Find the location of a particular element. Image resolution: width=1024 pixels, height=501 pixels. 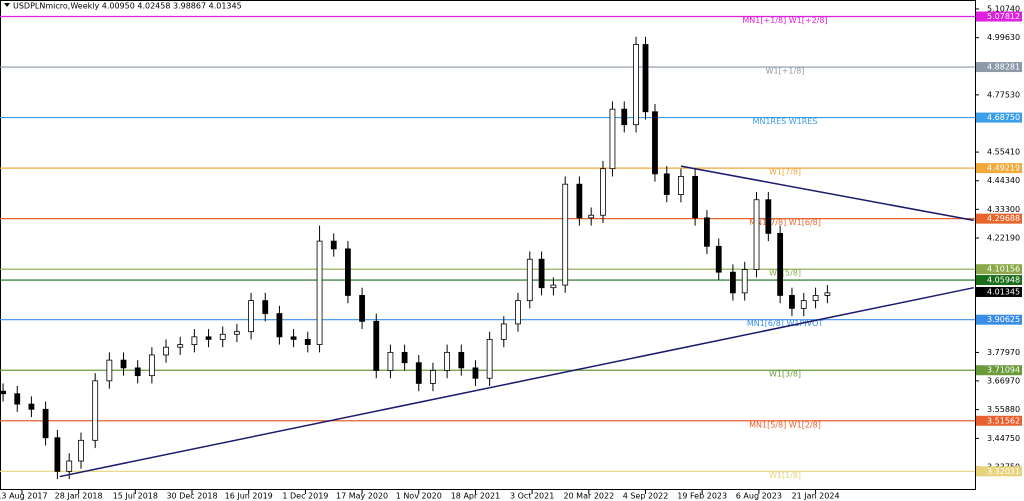

menu-icon is located at coordinates (7, 5).